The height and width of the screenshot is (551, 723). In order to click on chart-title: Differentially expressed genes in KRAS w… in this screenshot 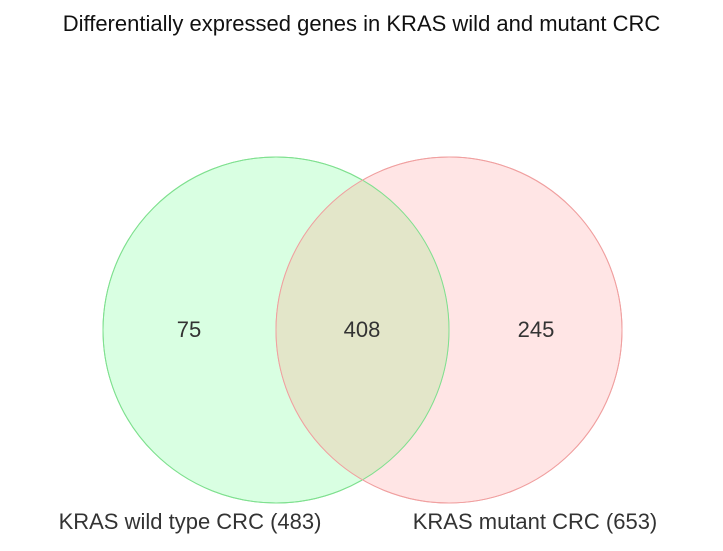, I will do `click(361, 23)`.